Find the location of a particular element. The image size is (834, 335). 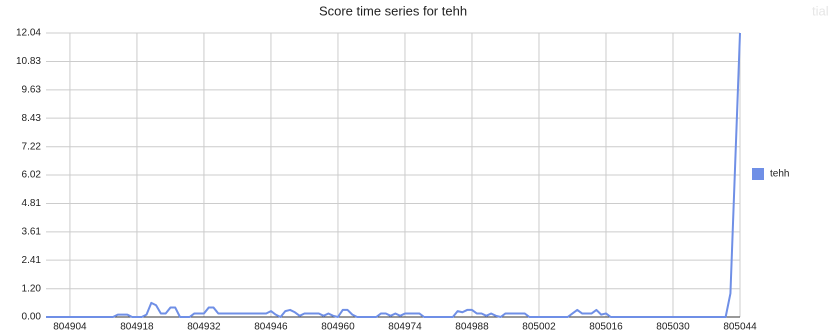

x-tick-label: 805030 is located at coordinates (673, 327).